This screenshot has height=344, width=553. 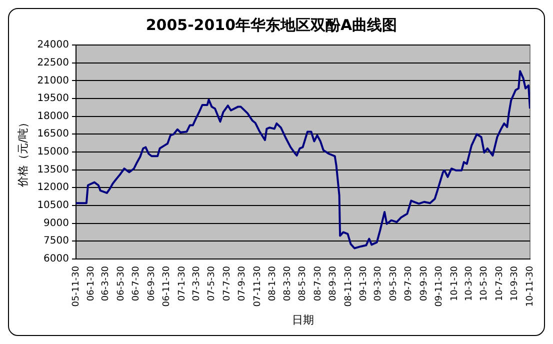 What do you see at coordinates (57, 223) in the screenshot?
I see `y-tick-label: 9000` at bounding box center [57, 223].